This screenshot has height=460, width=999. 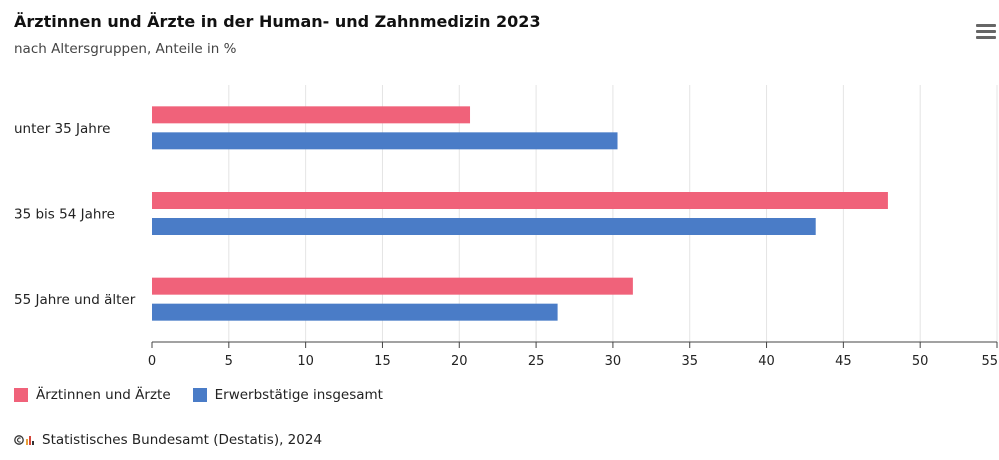 I want to click on x-tick-label: 20, so click(x=459, y=361).